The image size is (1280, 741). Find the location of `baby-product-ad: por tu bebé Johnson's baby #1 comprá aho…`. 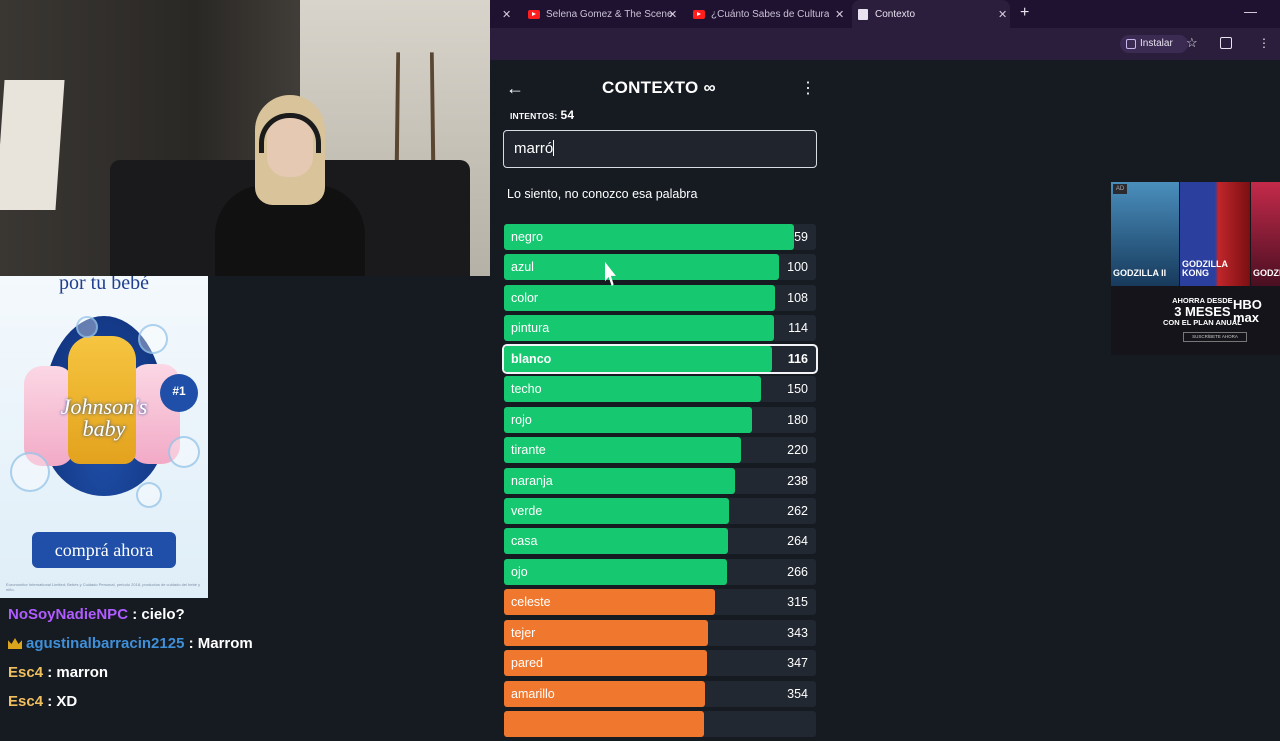

baby-product-ad: por tu bebé Johnson's baby #1 comprá aho… is located at coordinates (104, 437).